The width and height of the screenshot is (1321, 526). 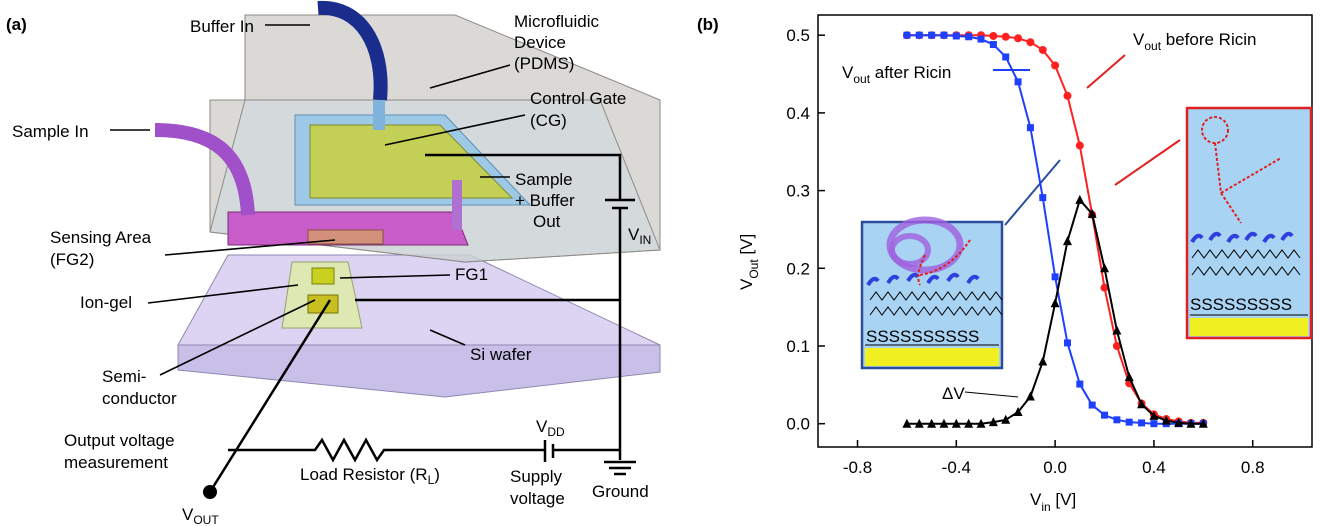 What do you see at coordinates (348, 228) in the screenshot?
I see `channel` at bounding box center [348, 228].